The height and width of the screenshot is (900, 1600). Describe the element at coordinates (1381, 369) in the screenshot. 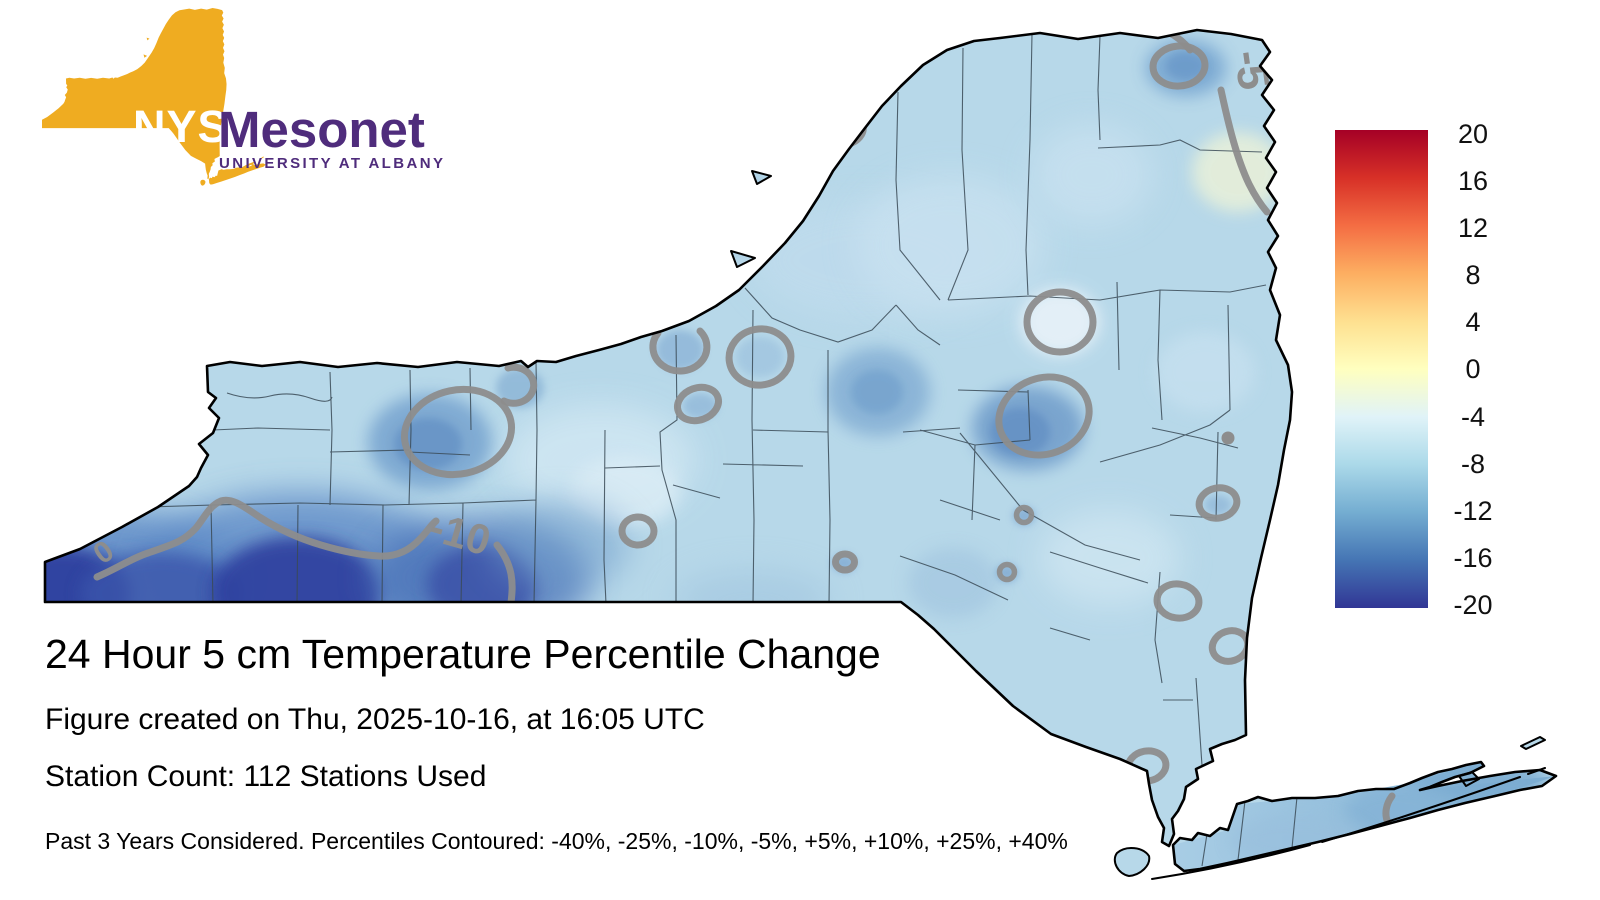

I see `colorbar-gradient` at that location.